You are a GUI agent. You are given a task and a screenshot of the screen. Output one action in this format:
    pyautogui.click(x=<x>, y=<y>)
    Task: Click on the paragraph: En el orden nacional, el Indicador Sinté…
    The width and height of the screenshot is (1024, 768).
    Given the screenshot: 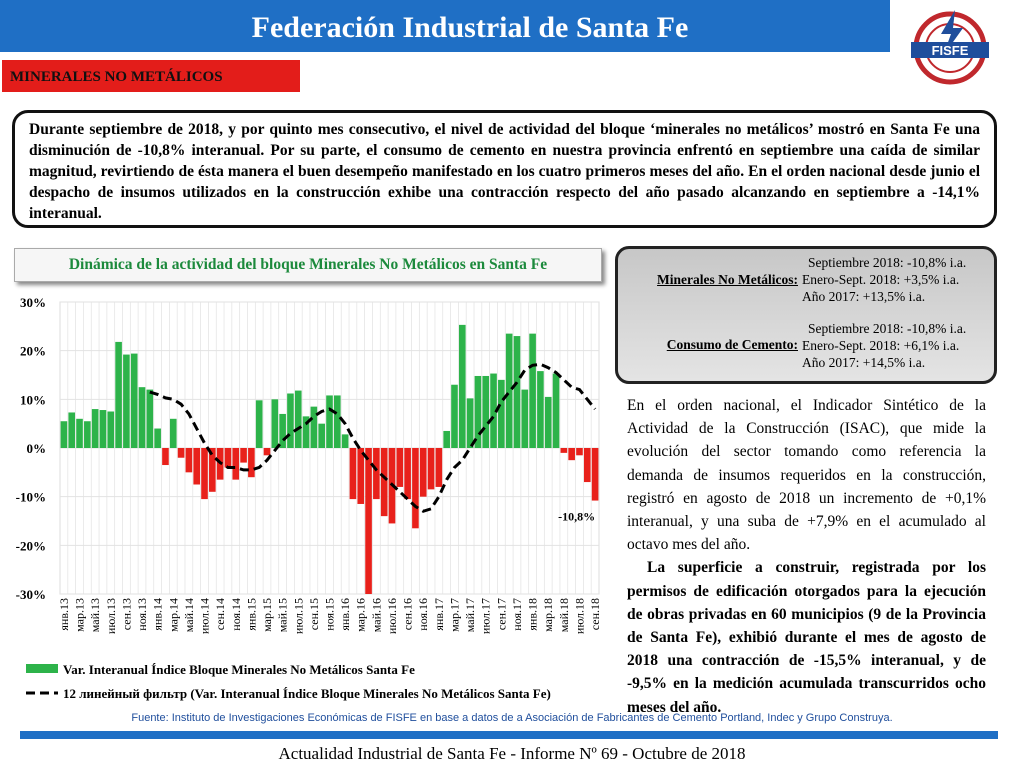 What is the action you would take?
    pyautogui.click(x=806, y=475)
    